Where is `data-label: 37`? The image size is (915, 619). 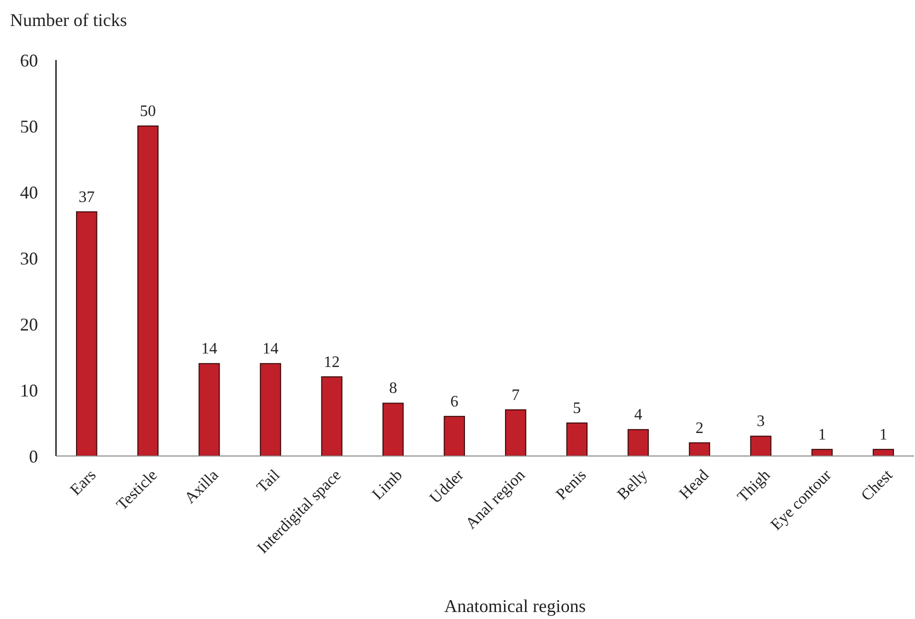
data-label: 37 is located at coordinates (86, 197).